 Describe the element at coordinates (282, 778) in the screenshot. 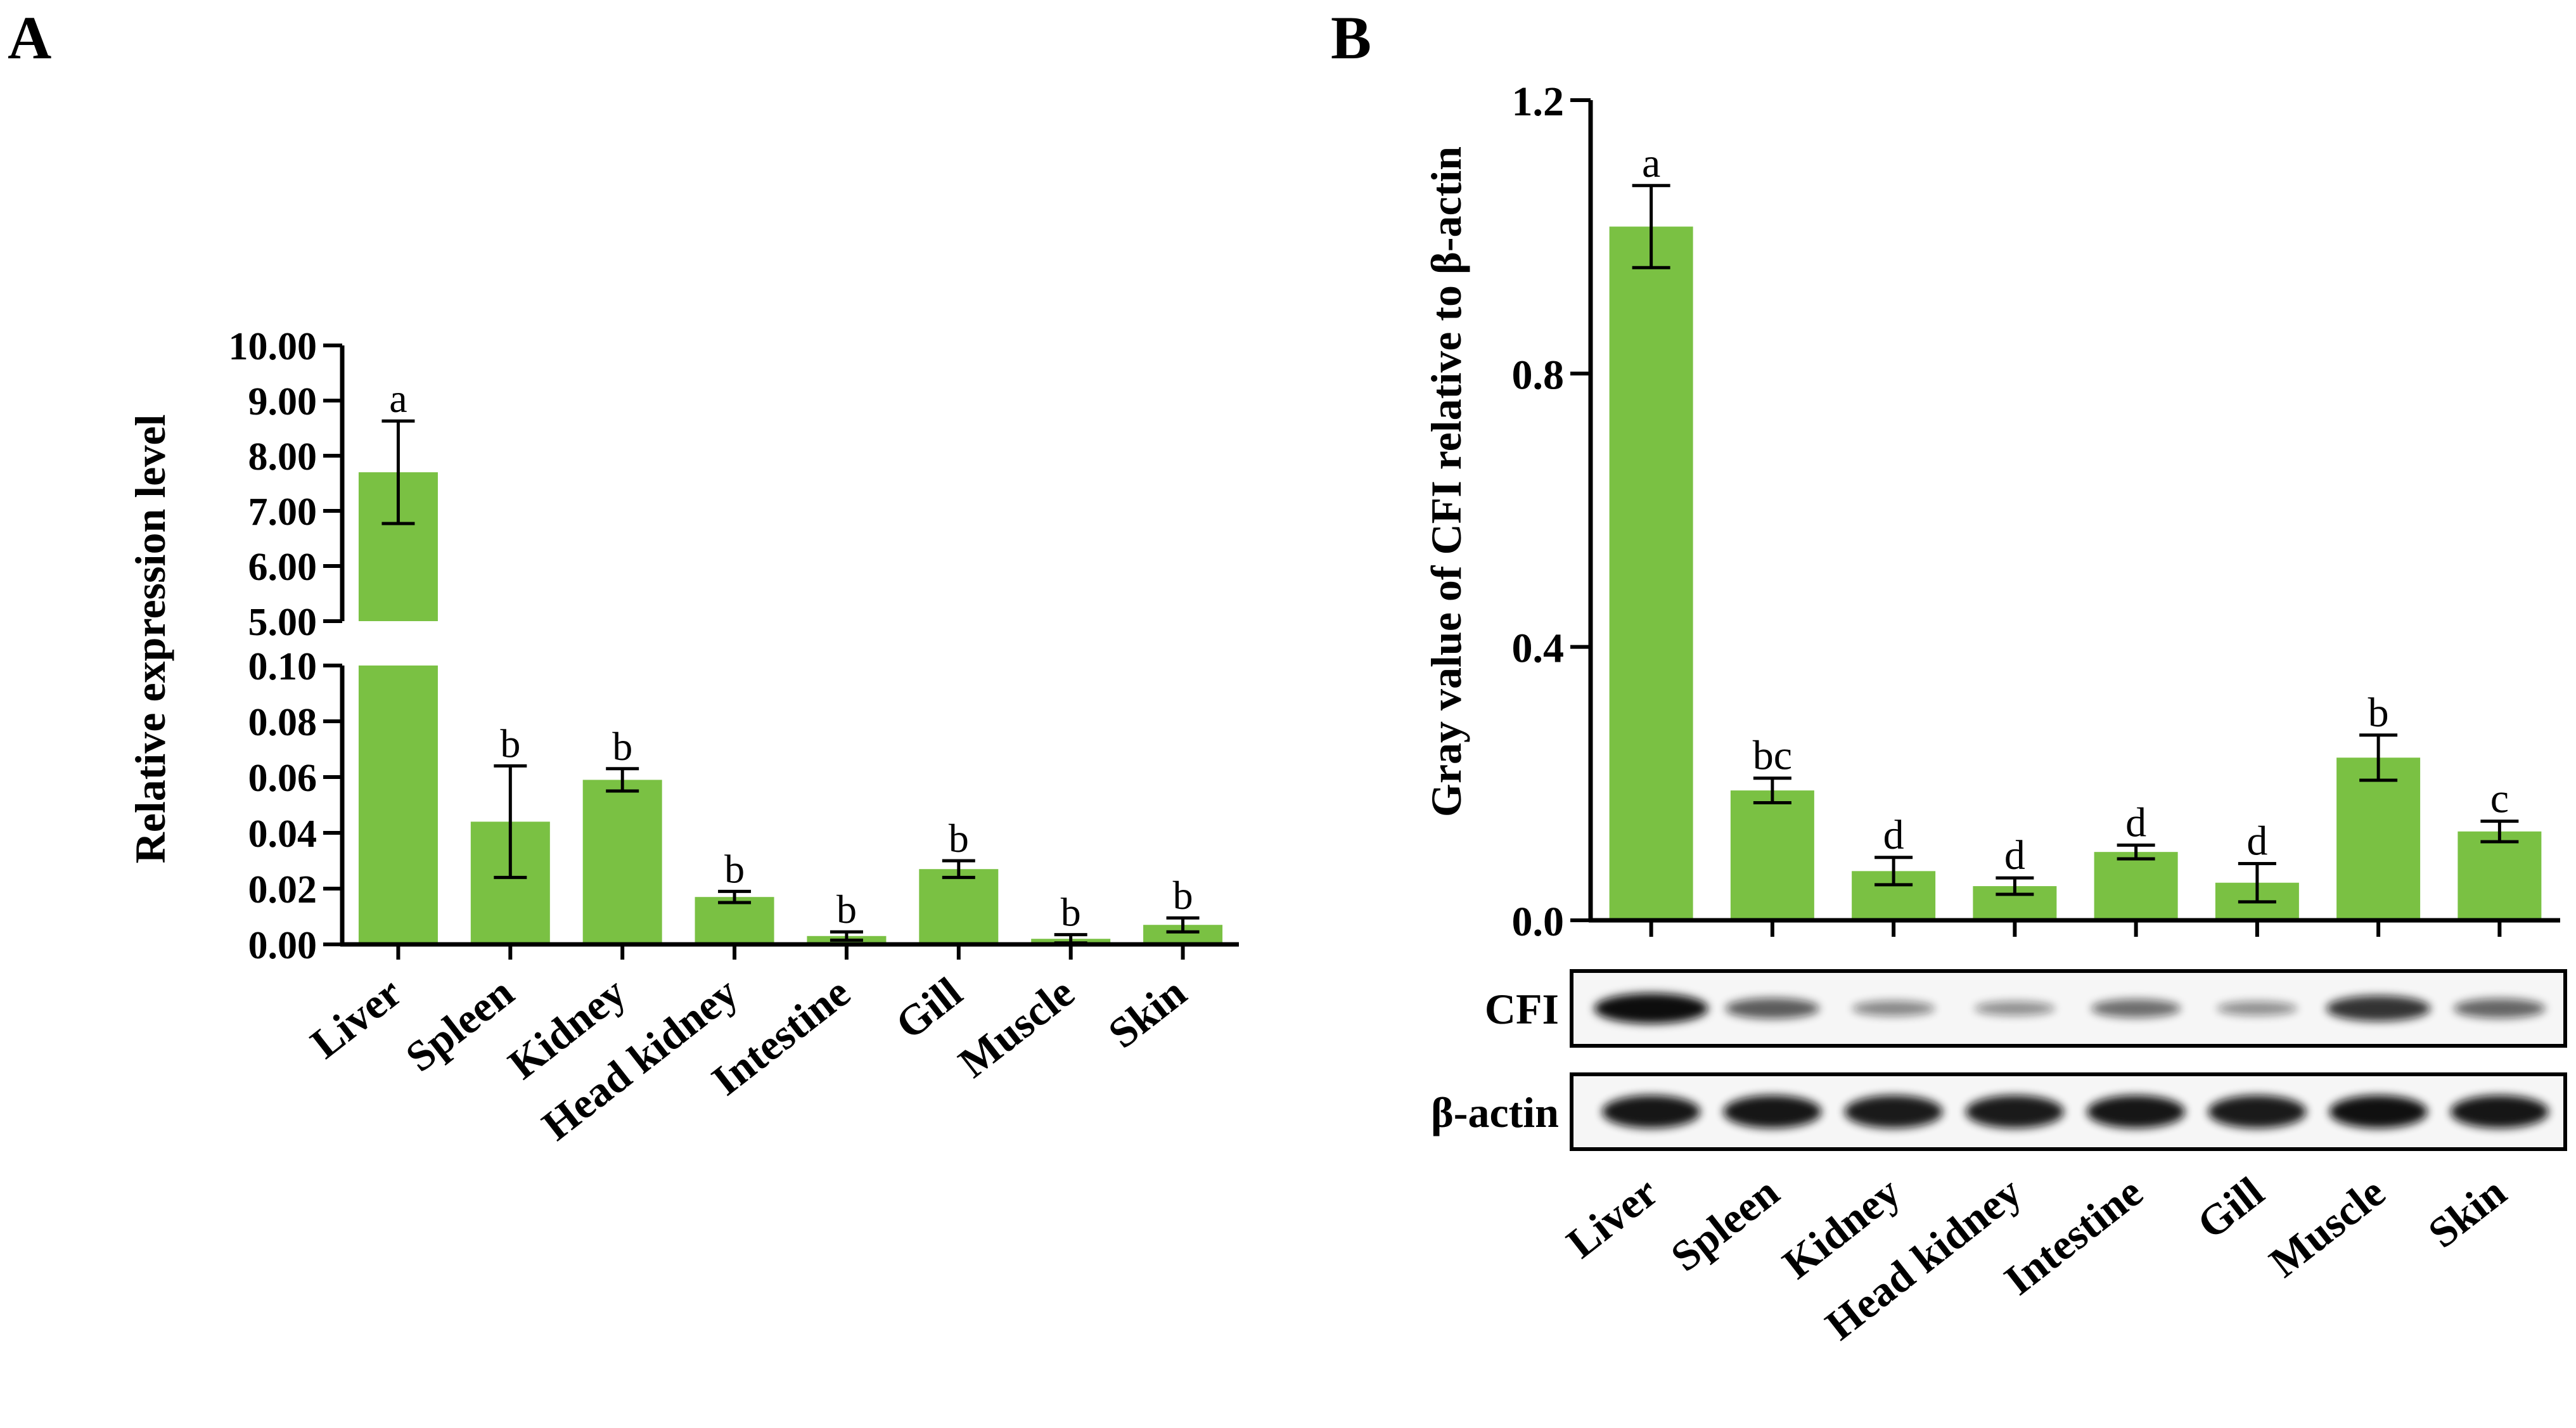

I see `panel-a-y-tick-label: 0.06` at that location.